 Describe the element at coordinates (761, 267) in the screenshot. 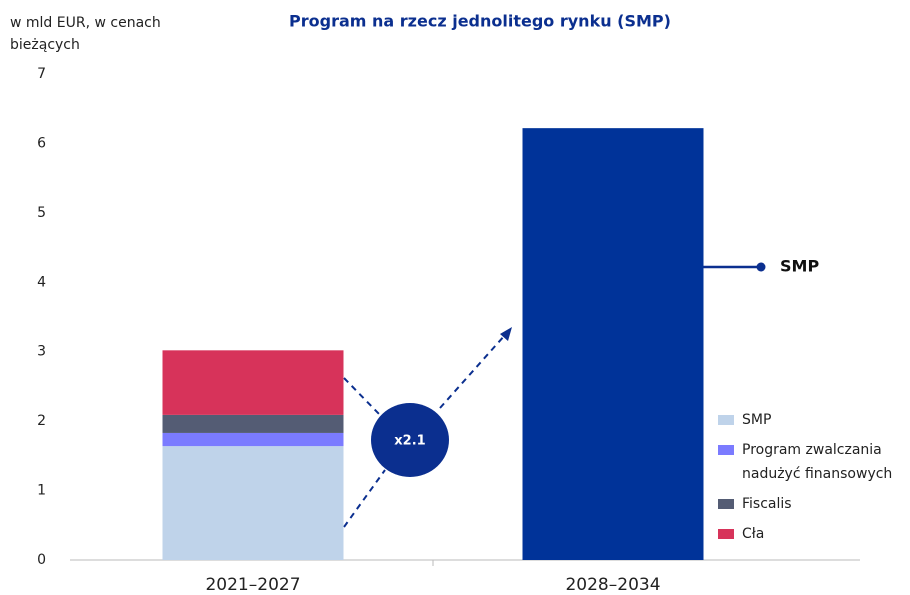

I see `annotation-dot` at that location.